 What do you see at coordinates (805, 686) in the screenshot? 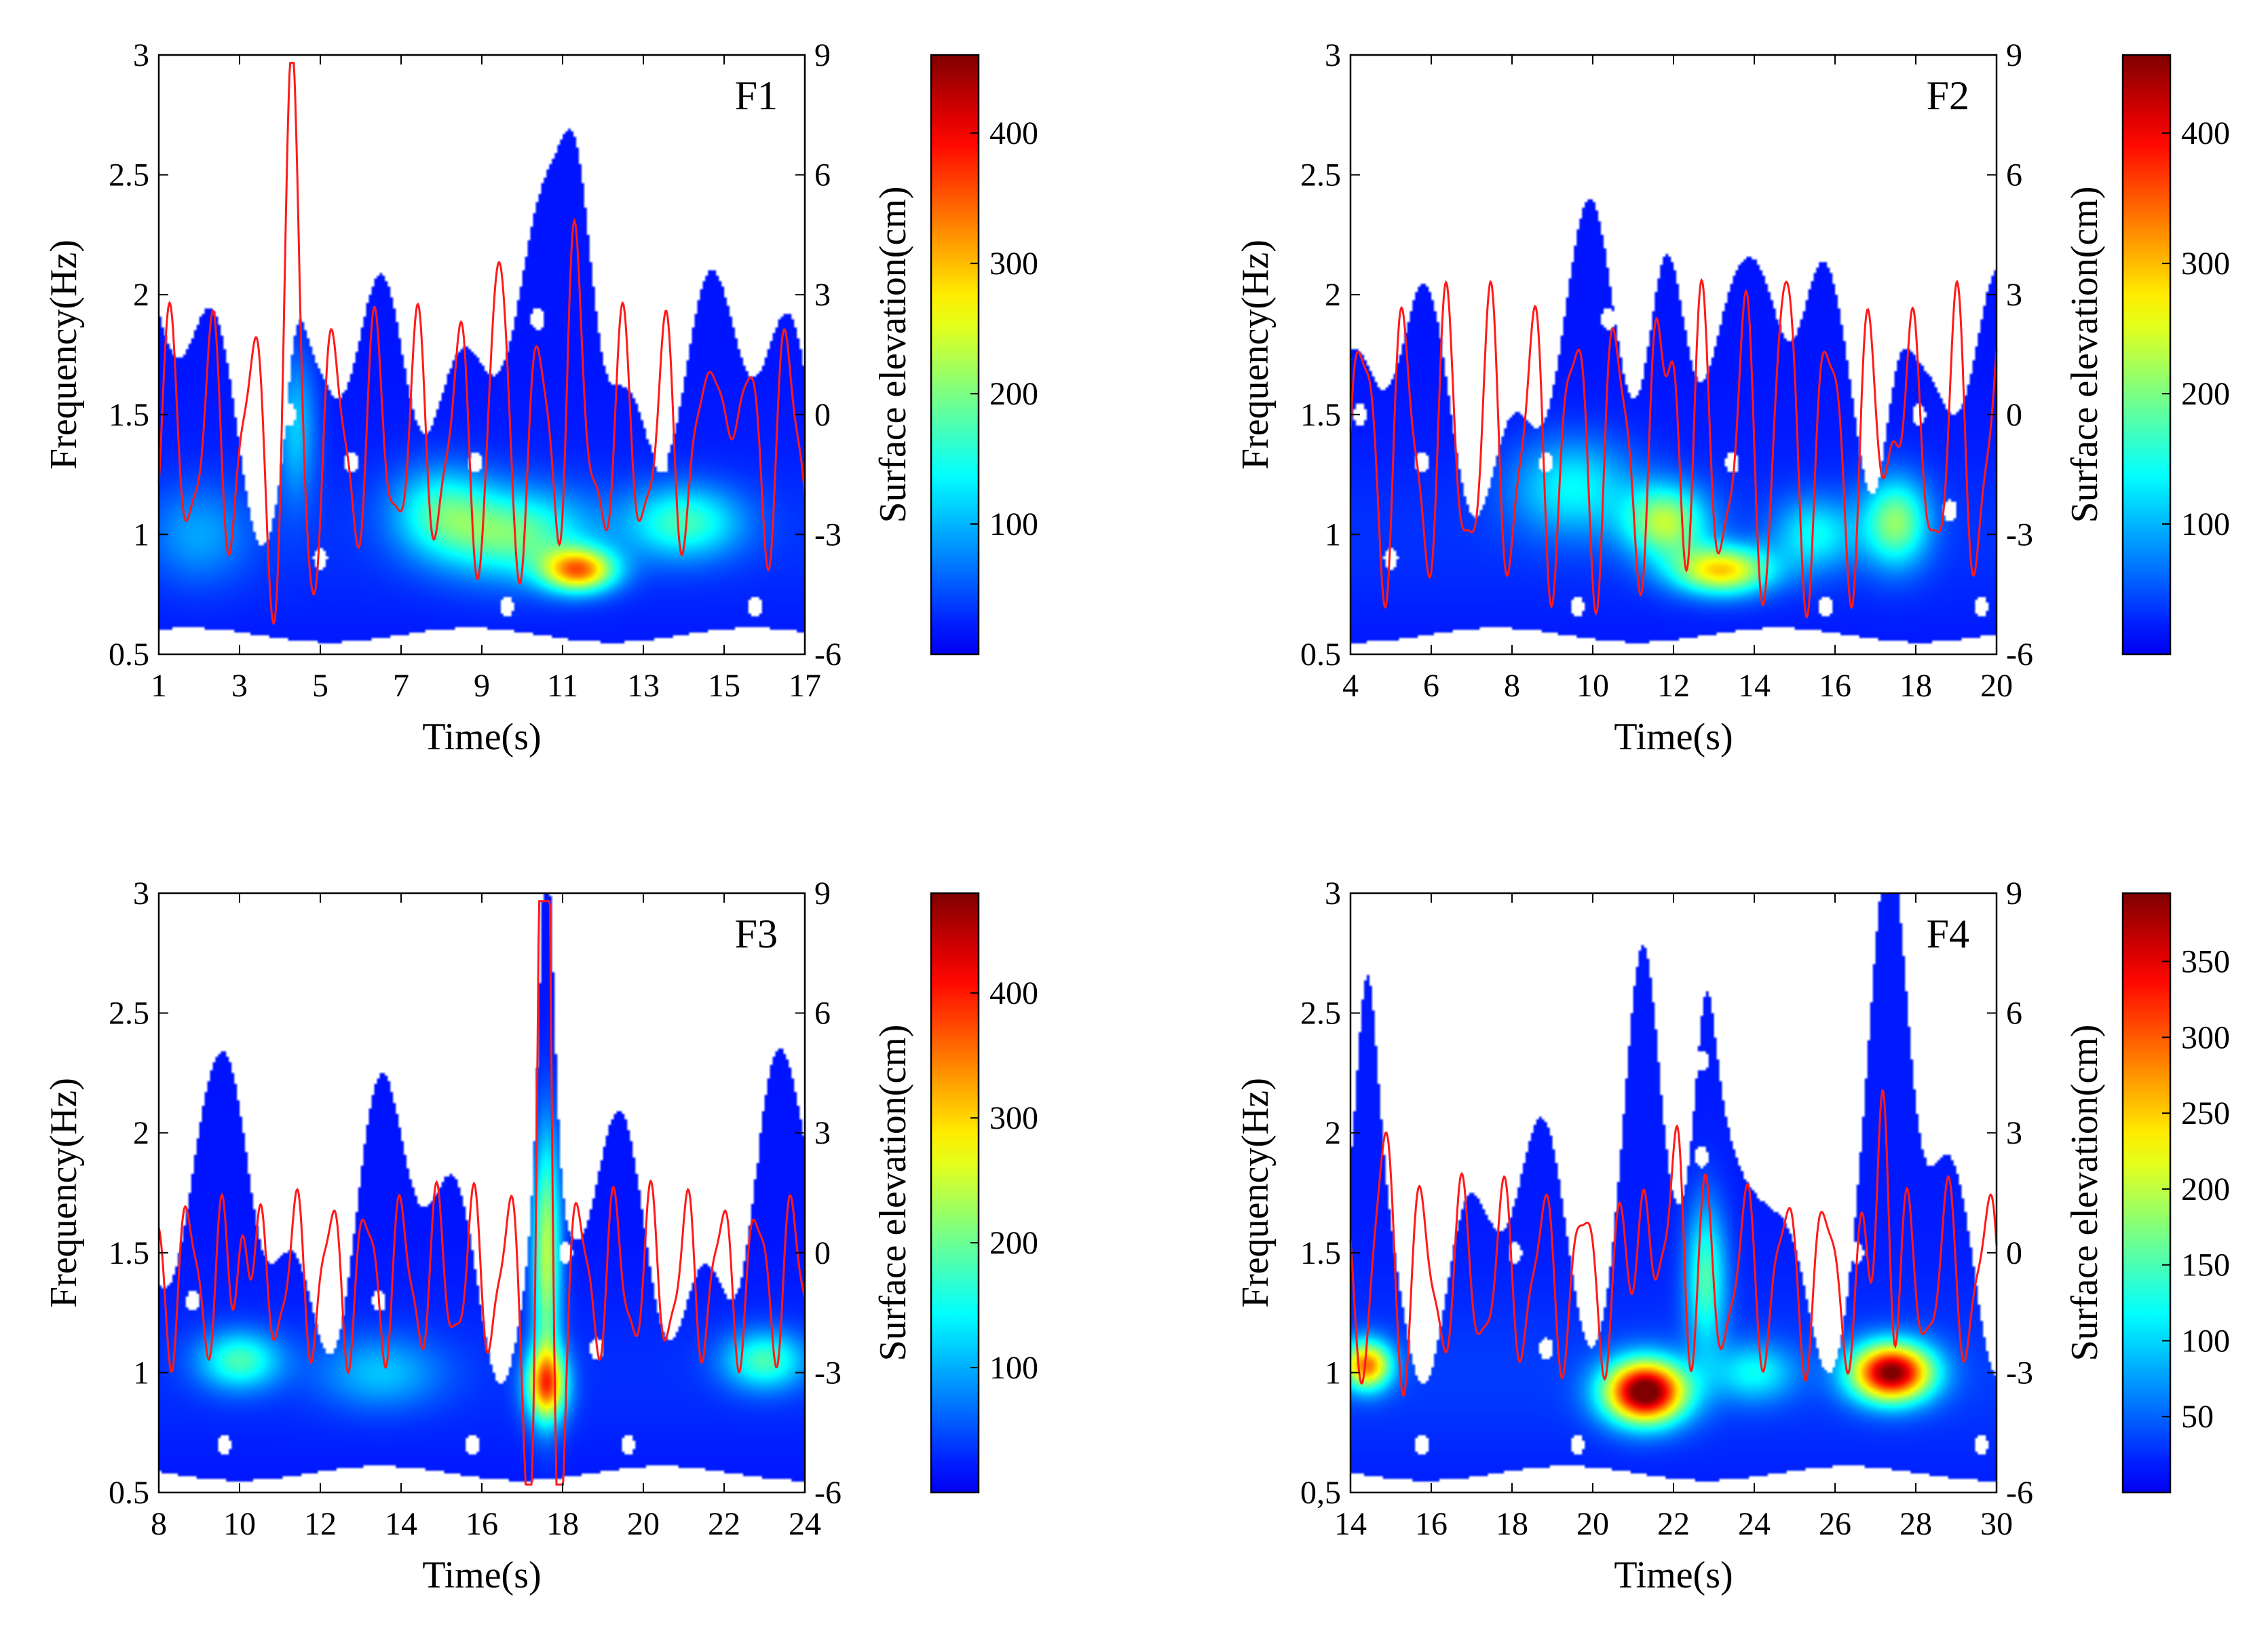
I see `x-tick-label: 17` at bounding box center [805, 686].